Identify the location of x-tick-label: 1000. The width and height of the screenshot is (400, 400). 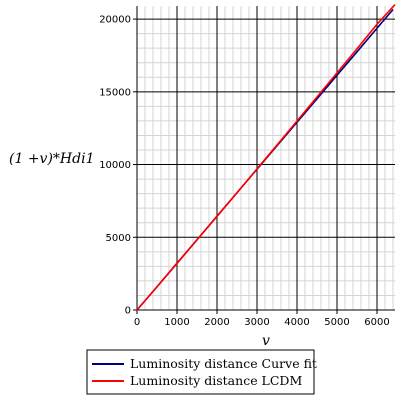
(176, 322).